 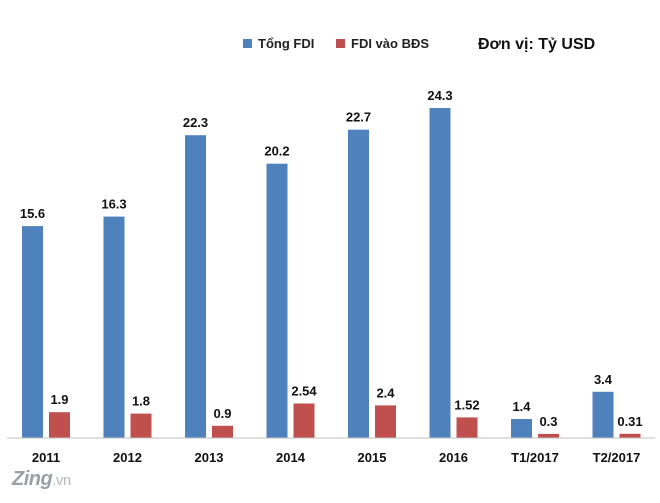 I want to click on legend-label-total-fdi: Tổng FDI, so click(x=286, y=43).